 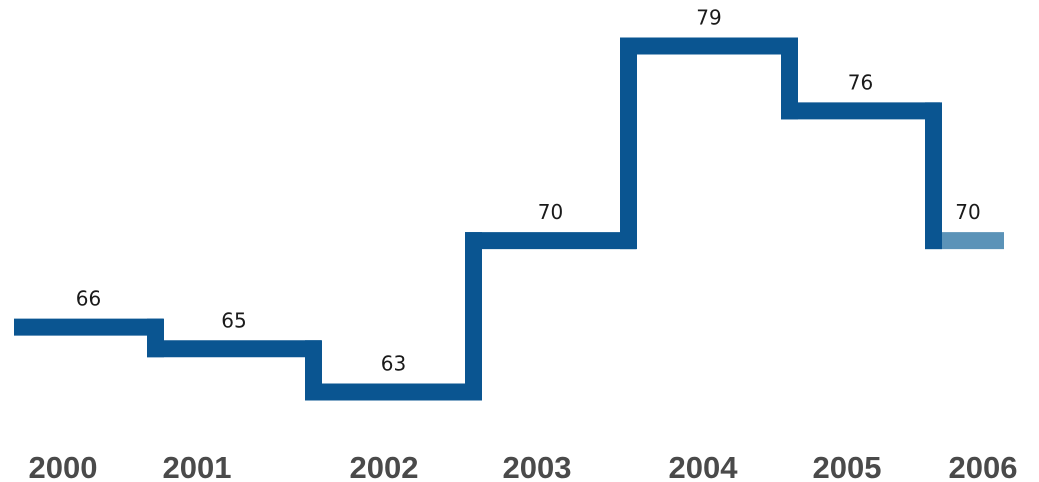 I want to click on data-label-2001: 65, so click(x=233, y=320).